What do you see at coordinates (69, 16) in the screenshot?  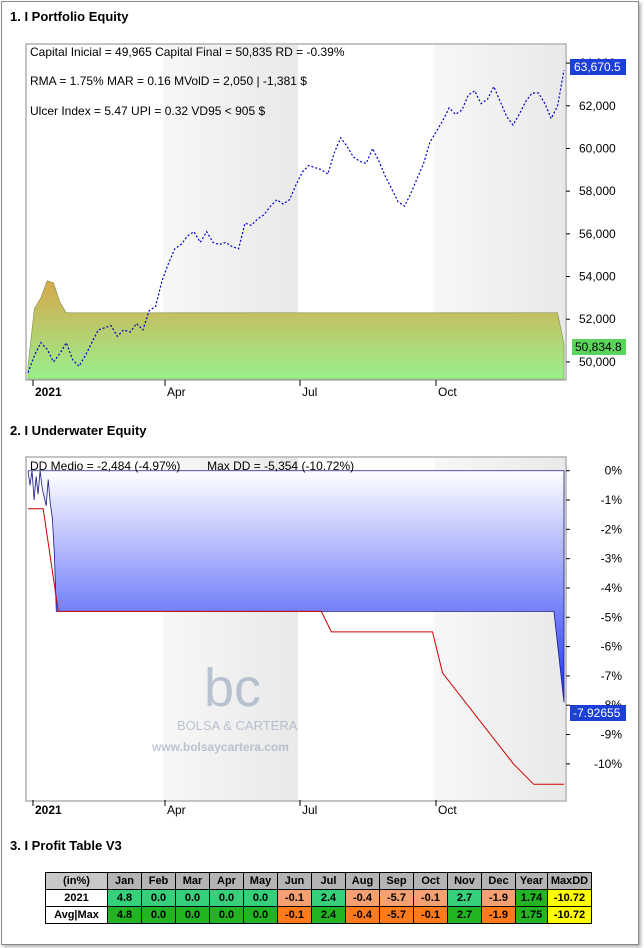 I see `equity-section-title: 1. I Portfolio Equity` at bounding box center [69, 16].